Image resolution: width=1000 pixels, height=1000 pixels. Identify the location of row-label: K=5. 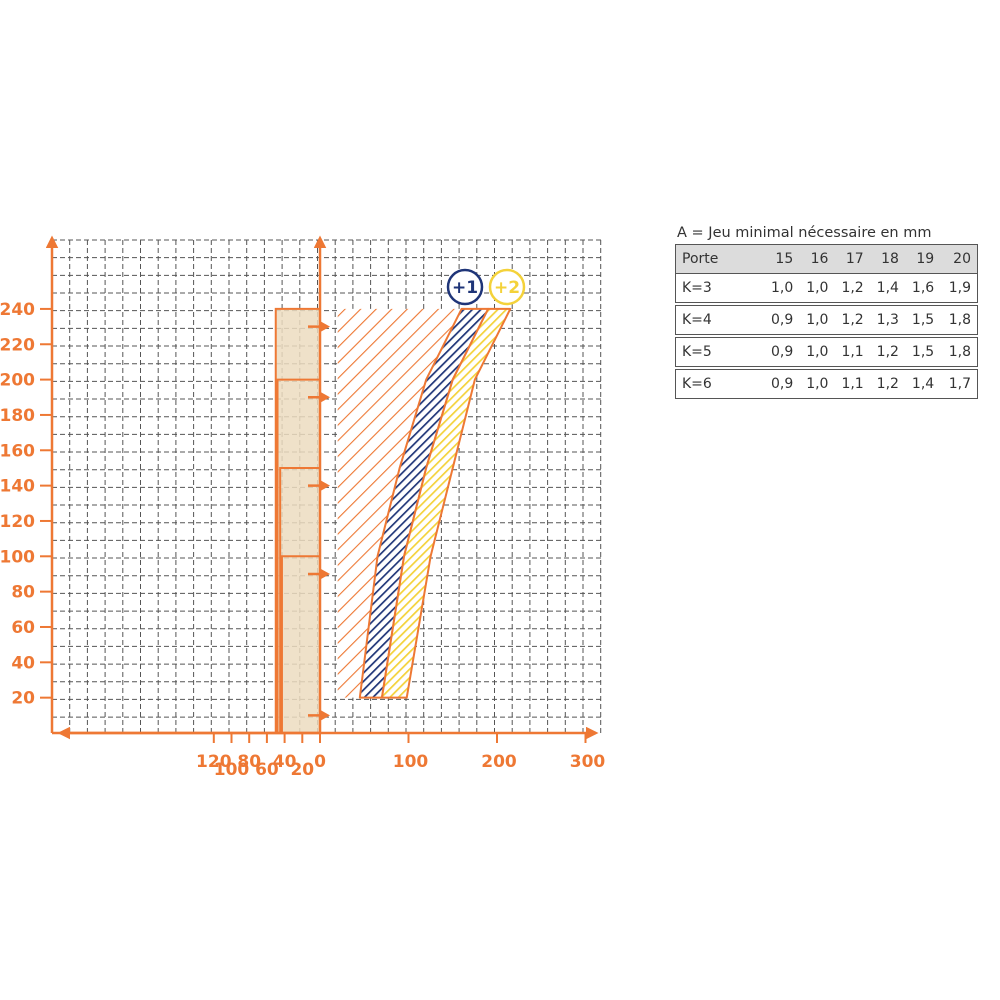
(717, 352).